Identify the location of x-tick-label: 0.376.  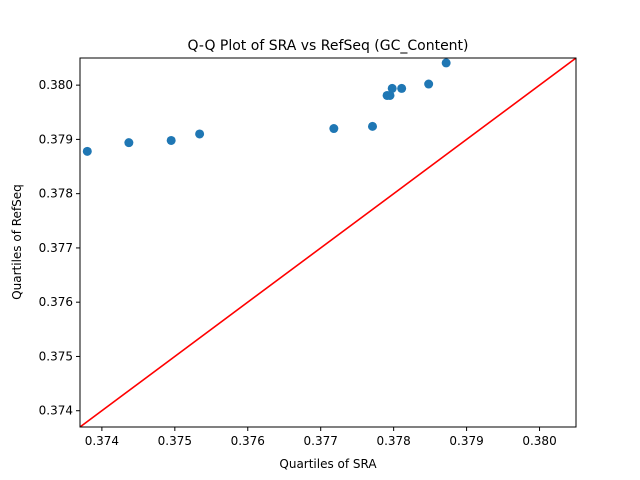
(248, 441).